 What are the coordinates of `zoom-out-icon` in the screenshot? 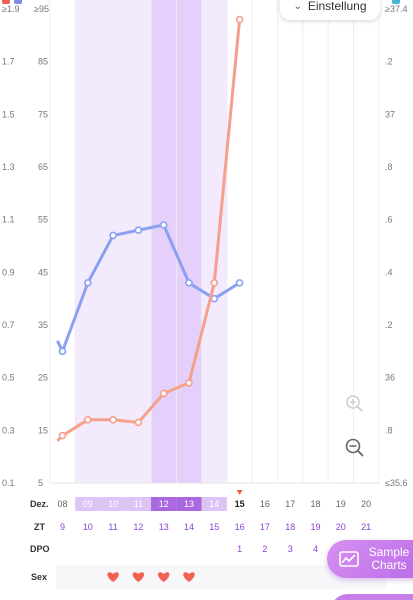 It's located at (354, 447).